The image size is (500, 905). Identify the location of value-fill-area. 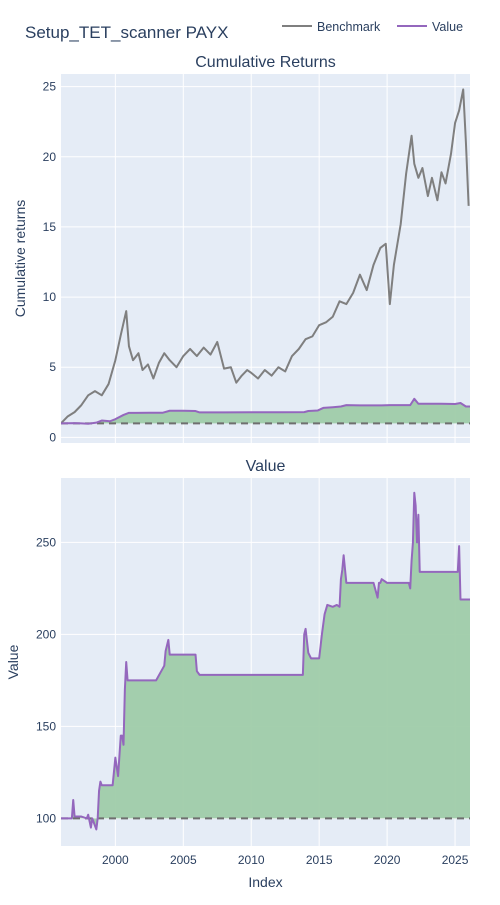
(265, 411).